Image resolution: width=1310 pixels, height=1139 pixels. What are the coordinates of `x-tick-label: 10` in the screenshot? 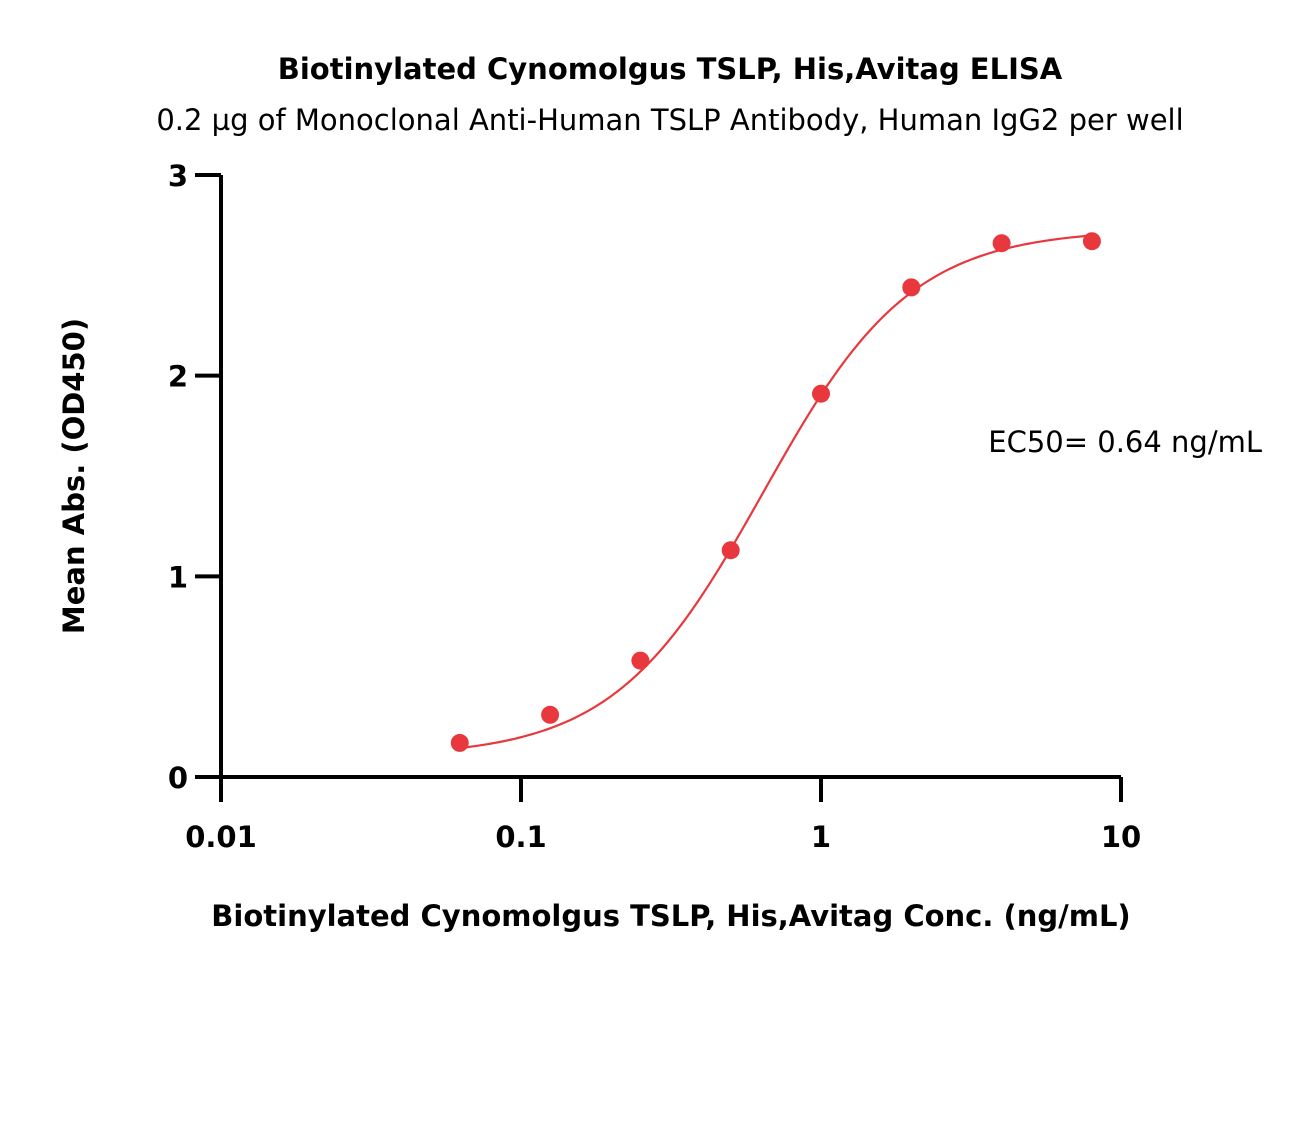 It's located at (1121, 837).